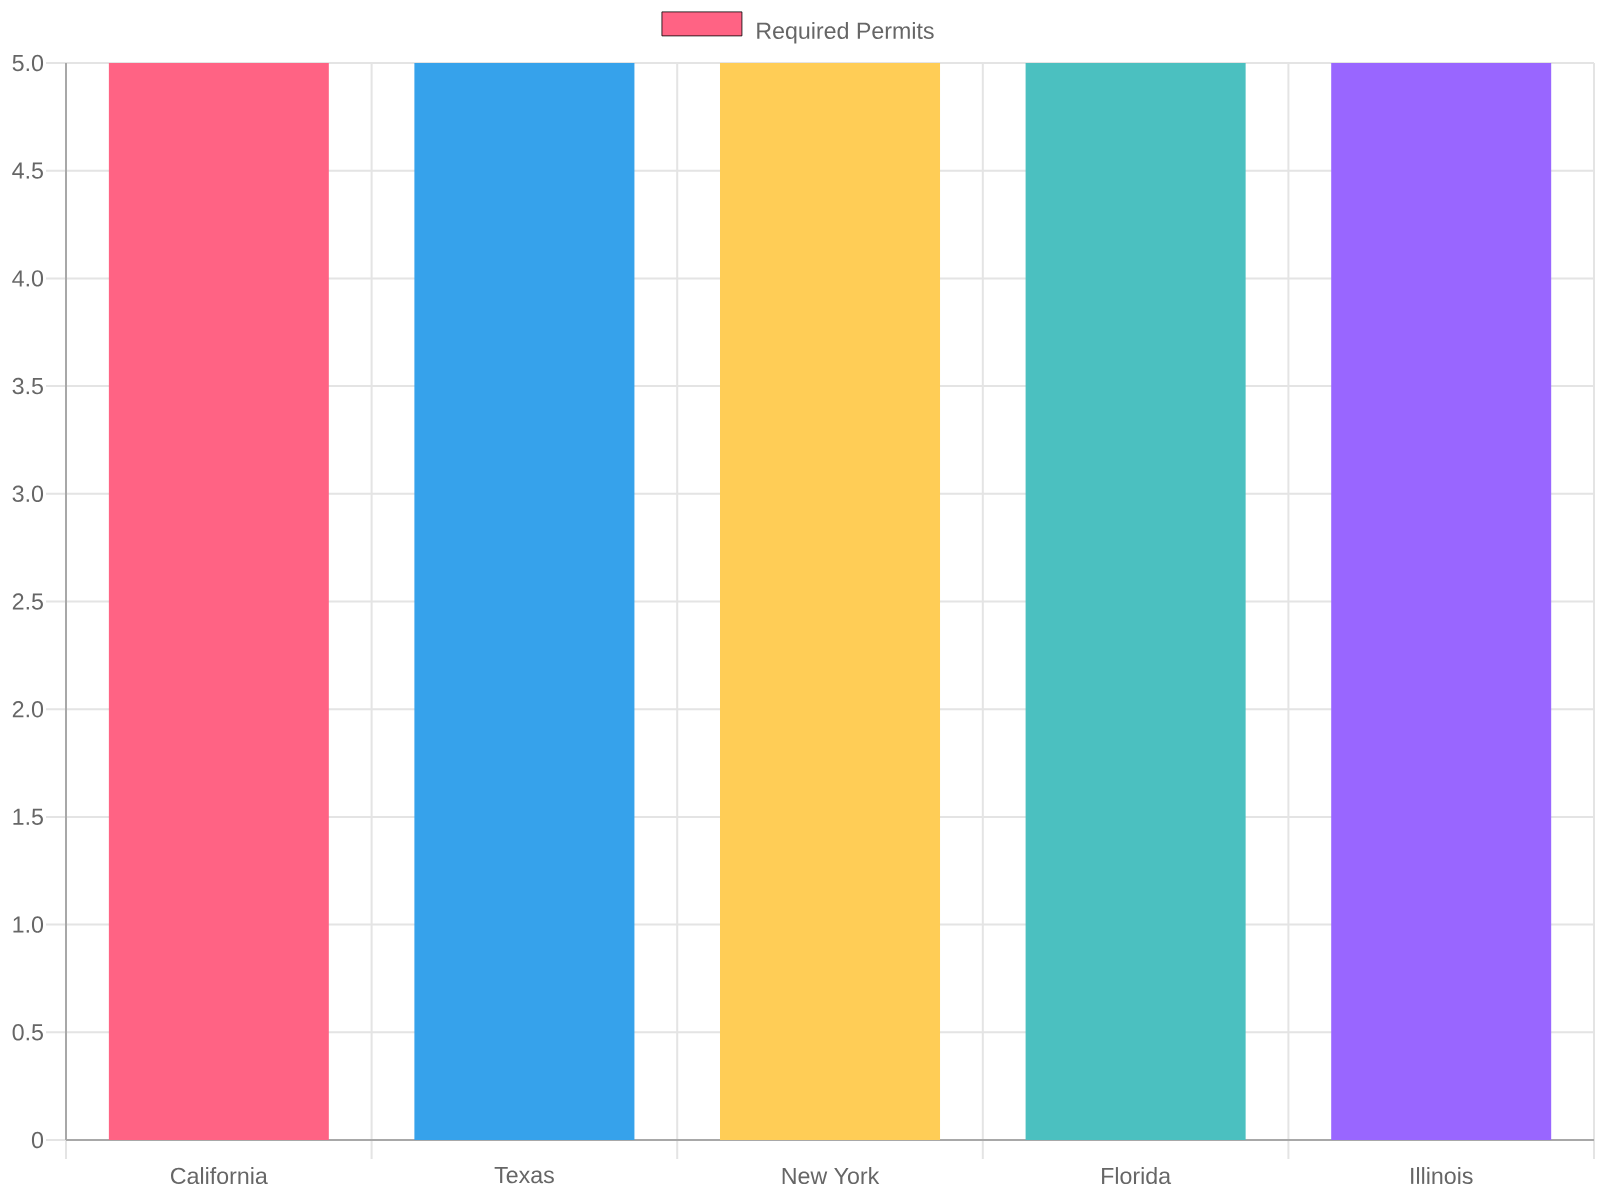 The width and height of the screenshot is (1600, 1200). I want to click on x-tick-label: Illinois, so click(1442, 1176).